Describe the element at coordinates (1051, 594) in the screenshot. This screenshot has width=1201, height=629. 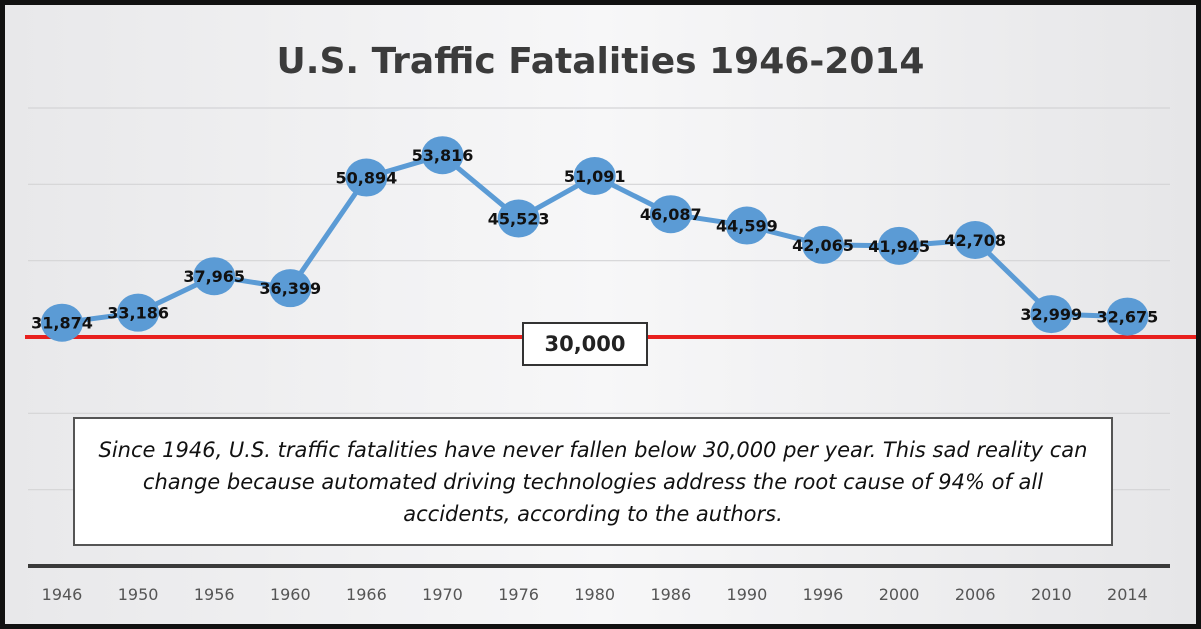
I see `x-tick-label: 2010` at that location.